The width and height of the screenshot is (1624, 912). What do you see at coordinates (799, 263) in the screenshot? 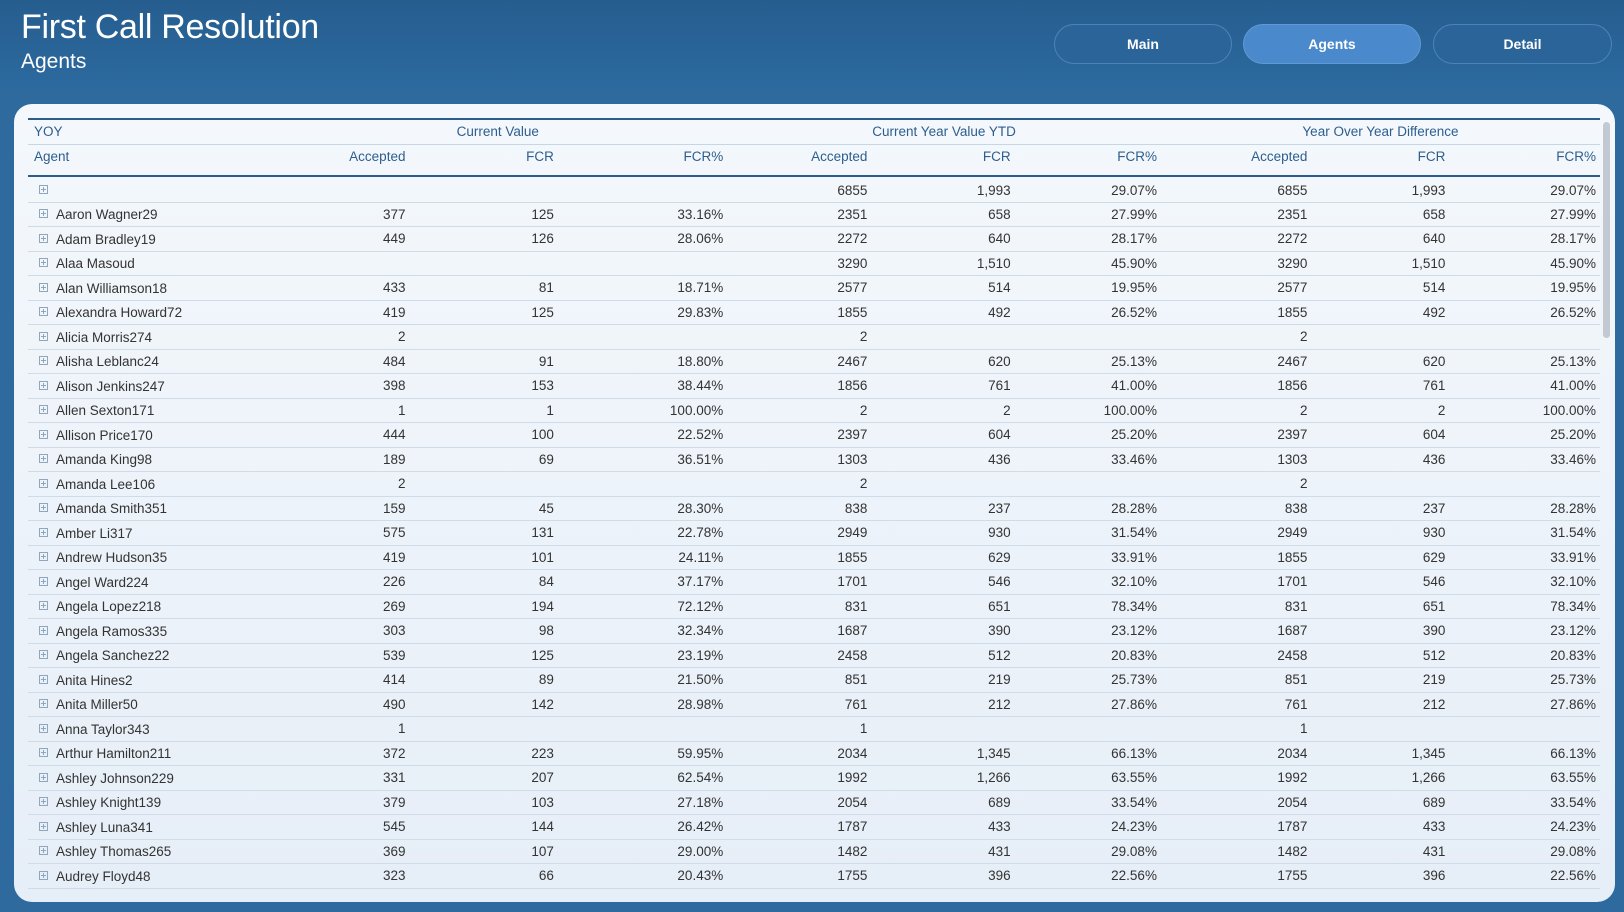
I see `value-cell: 3290` at bounding box center [799, 263].